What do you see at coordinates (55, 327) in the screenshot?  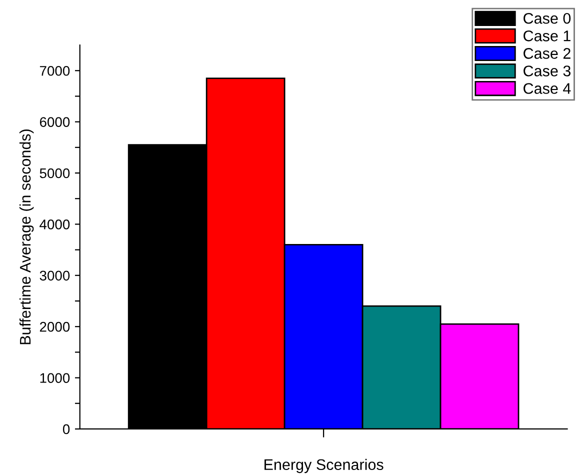 I see `y-tick-label: 2000` at bounding box center [55, 327].